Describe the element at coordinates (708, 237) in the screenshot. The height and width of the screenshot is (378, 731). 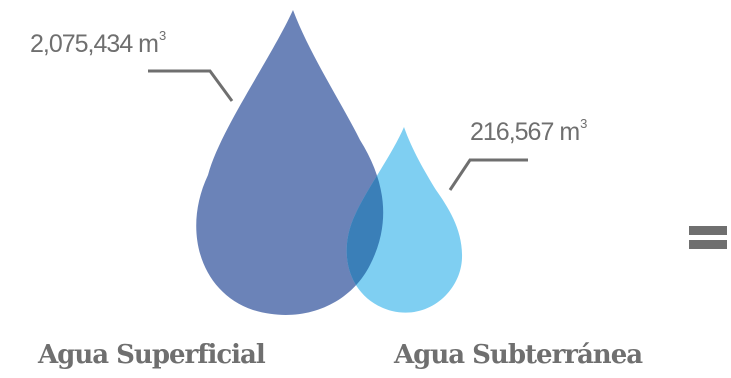
I see `equals-sign` at that location.